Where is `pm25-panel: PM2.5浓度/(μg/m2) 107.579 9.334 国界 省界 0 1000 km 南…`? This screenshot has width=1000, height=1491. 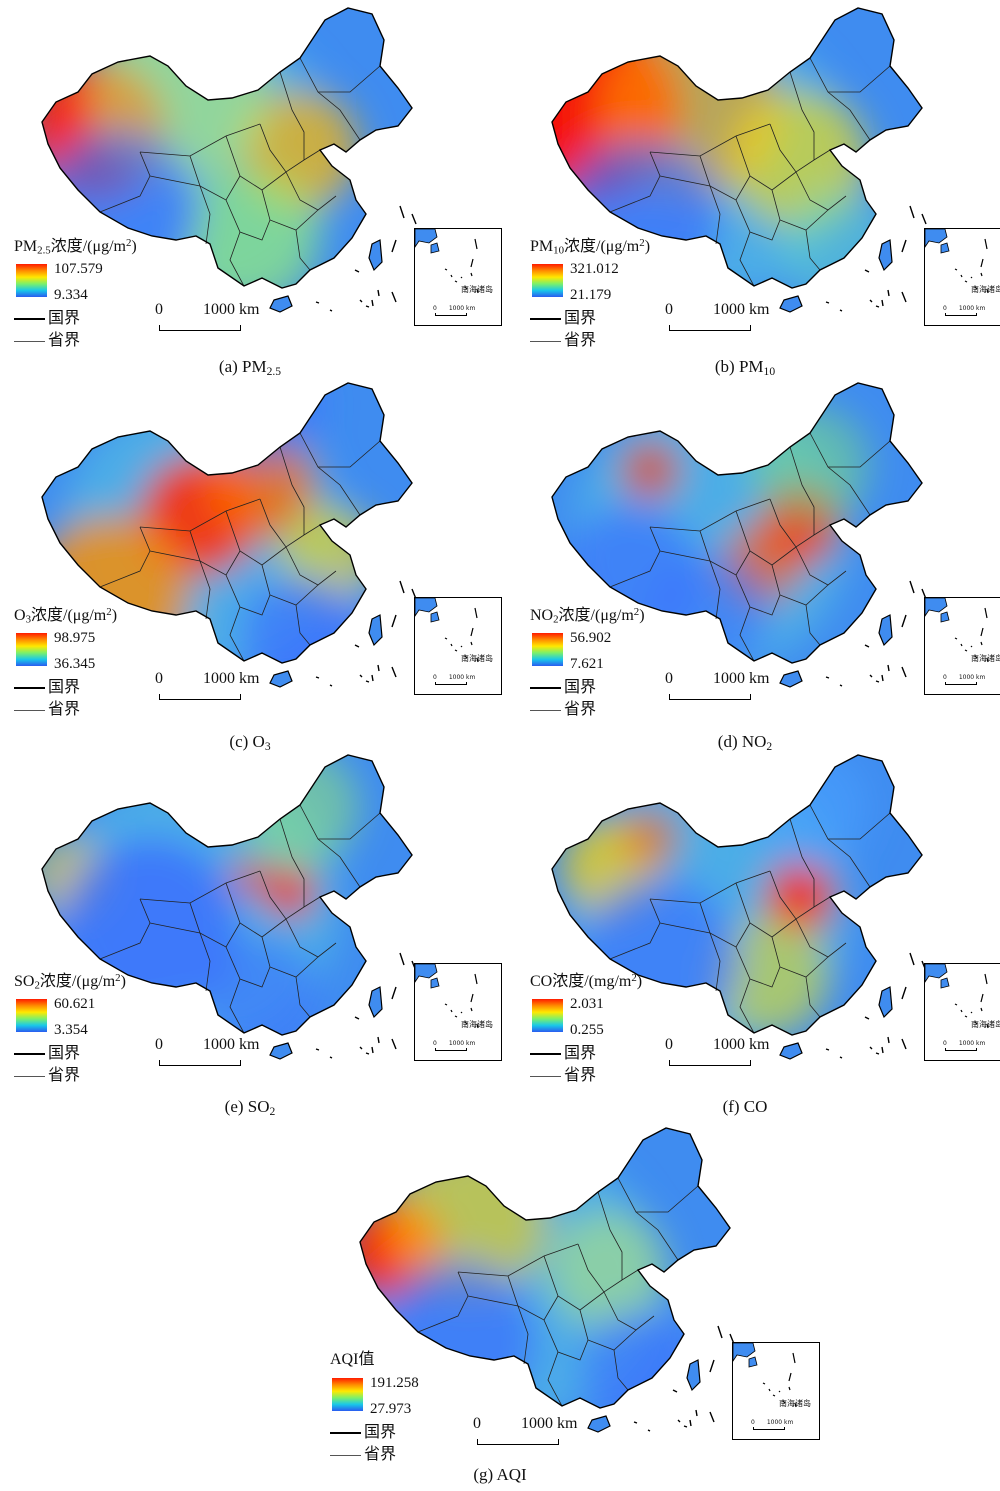 pm25-panel: PM2.5浓度/(μg/m2) 107.579 9.334 国界 省界 0 1000 km 南… is located at coordinates (251, 174).